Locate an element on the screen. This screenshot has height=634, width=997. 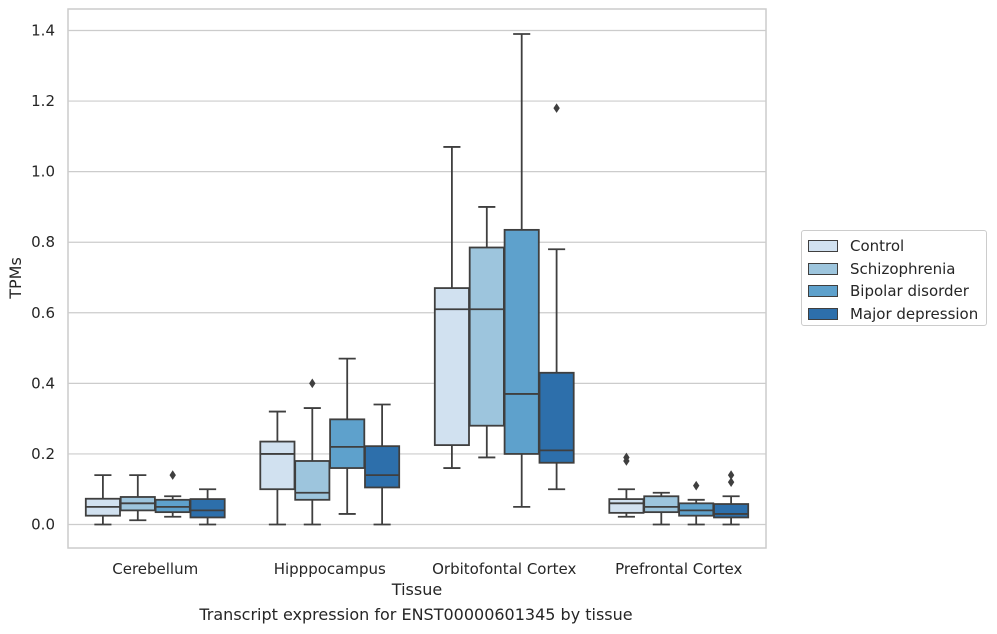
x-tick-label: Orbitofontal Cortex is located at coordinates (504, 569).